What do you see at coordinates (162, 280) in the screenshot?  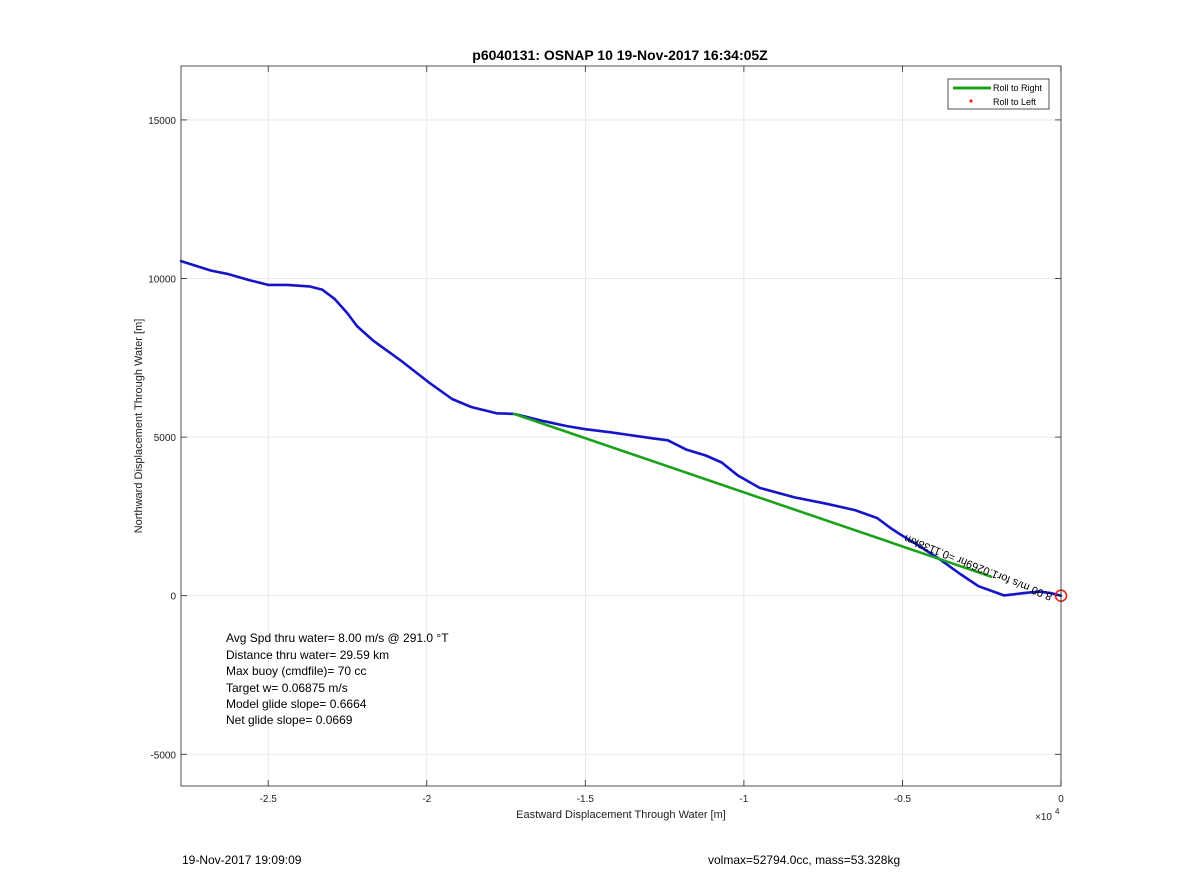 I see `y-tick-label: 10000` at bounding box center [162, 280].